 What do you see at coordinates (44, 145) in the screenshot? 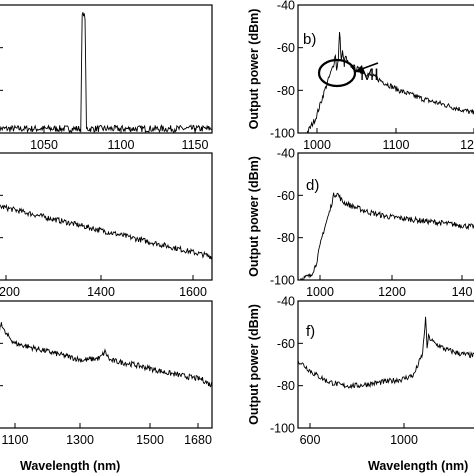
I see `x-tick-label: 1050` at bounding box center [44, 145].